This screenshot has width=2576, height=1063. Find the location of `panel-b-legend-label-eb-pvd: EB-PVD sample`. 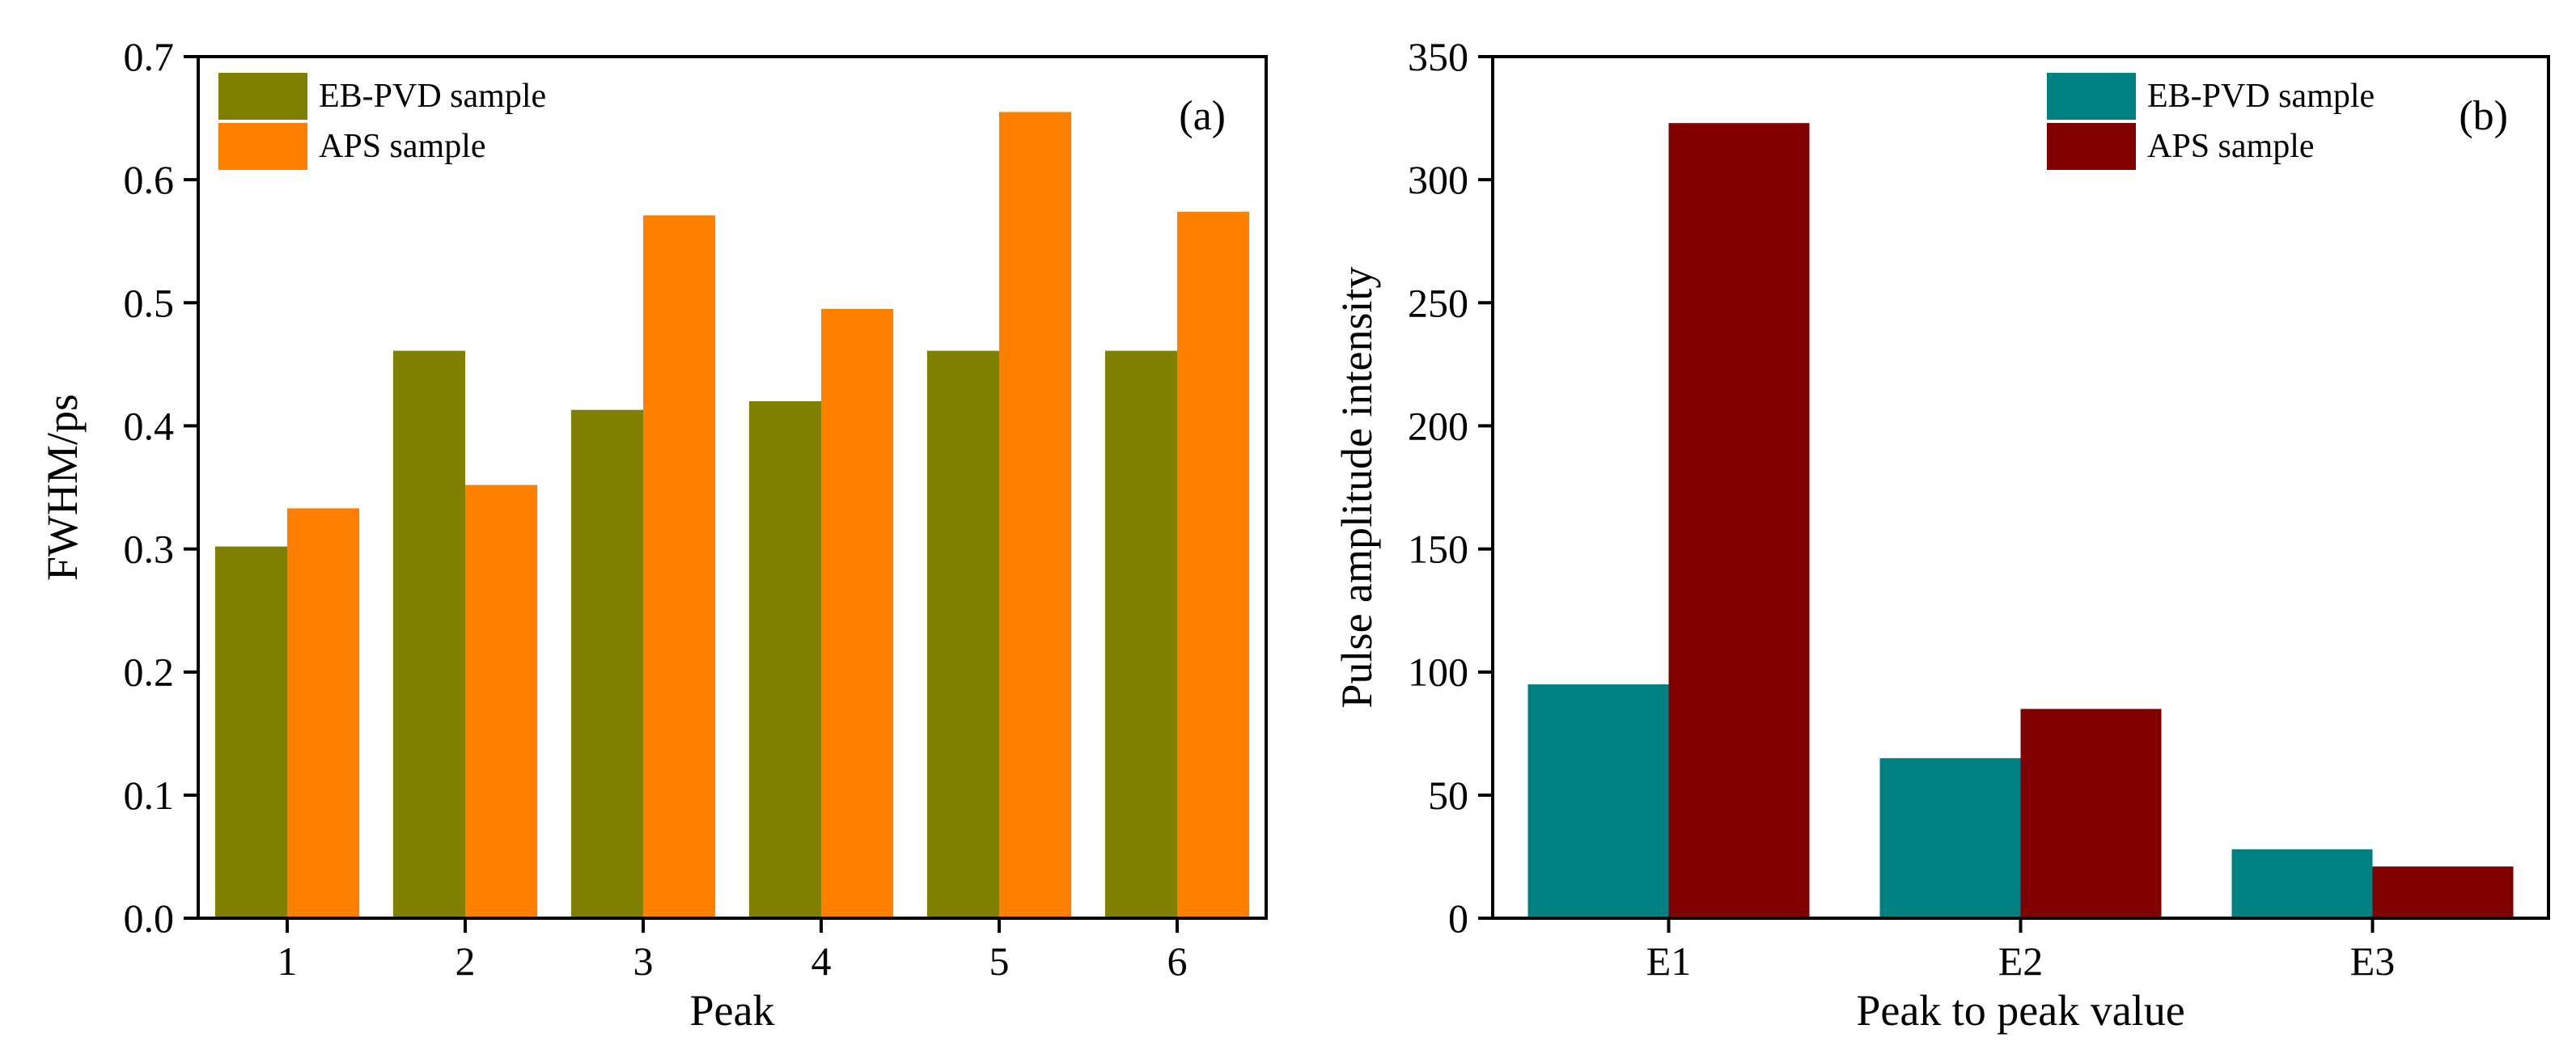

panel-b-legend-label-eb-pvd: EB-PVD sample is located at coordinates (2261, 96).